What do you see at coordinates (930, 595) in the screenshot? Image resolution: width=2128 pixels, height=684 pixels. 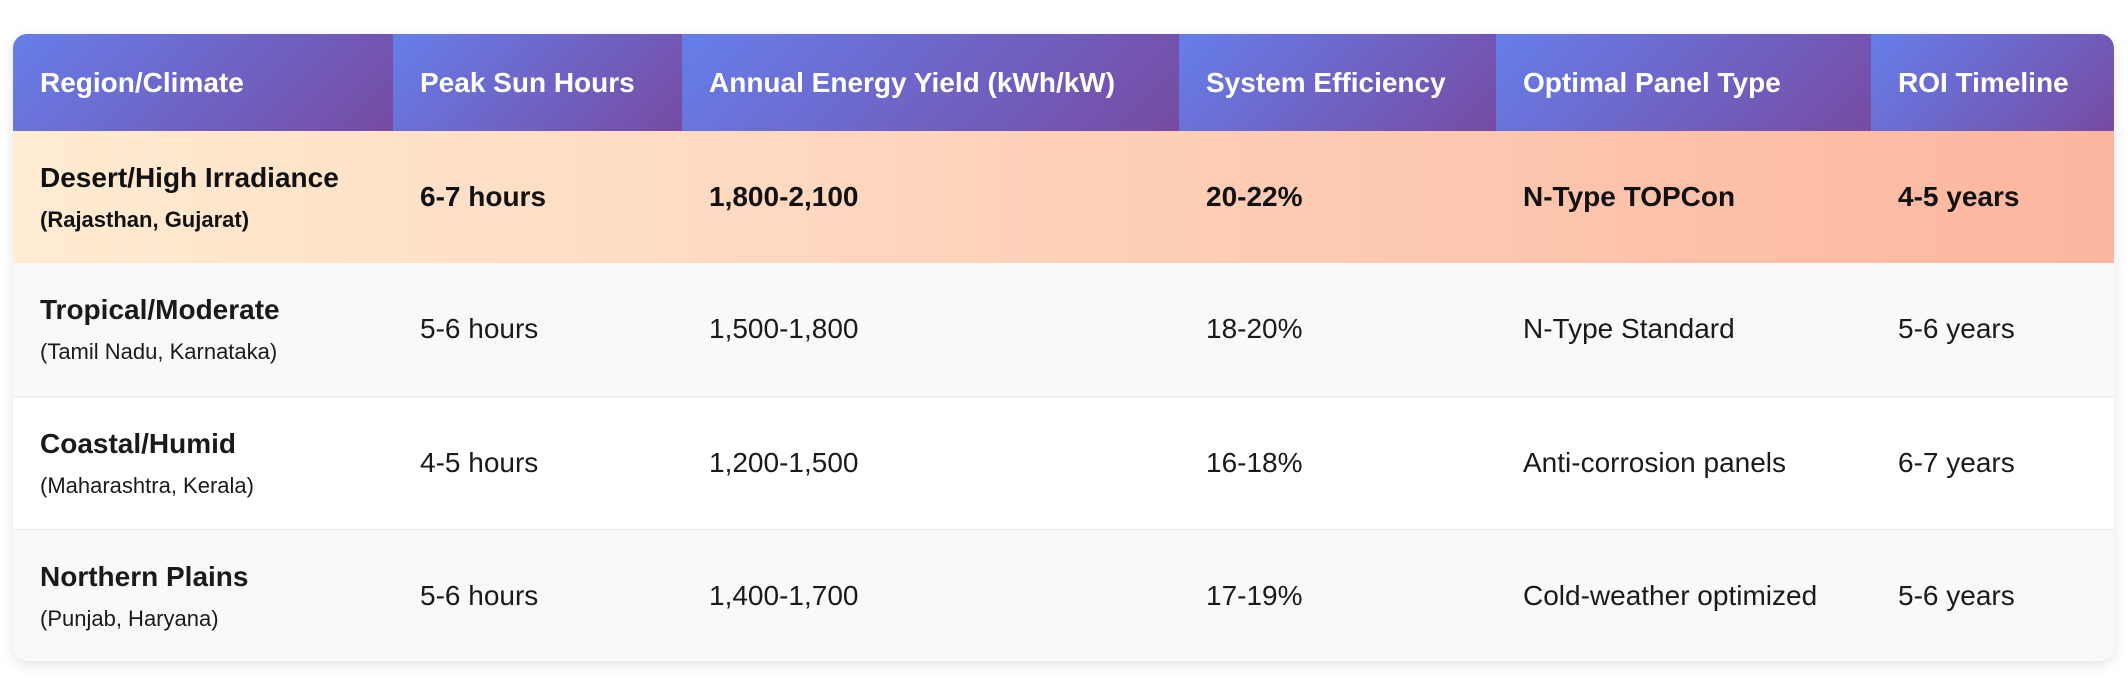 I see `annual-yield-cell: 1,400-1,700` at bounding box center [930, 595].